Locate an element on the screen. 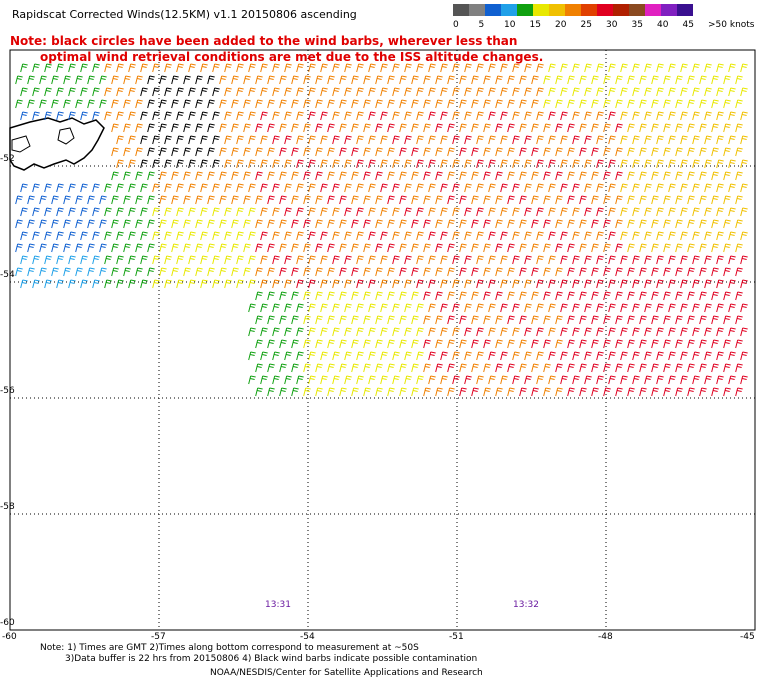 This screenshot has width=760, height=688. lat-tick-label: -54 is located at coordinates (7, 275).